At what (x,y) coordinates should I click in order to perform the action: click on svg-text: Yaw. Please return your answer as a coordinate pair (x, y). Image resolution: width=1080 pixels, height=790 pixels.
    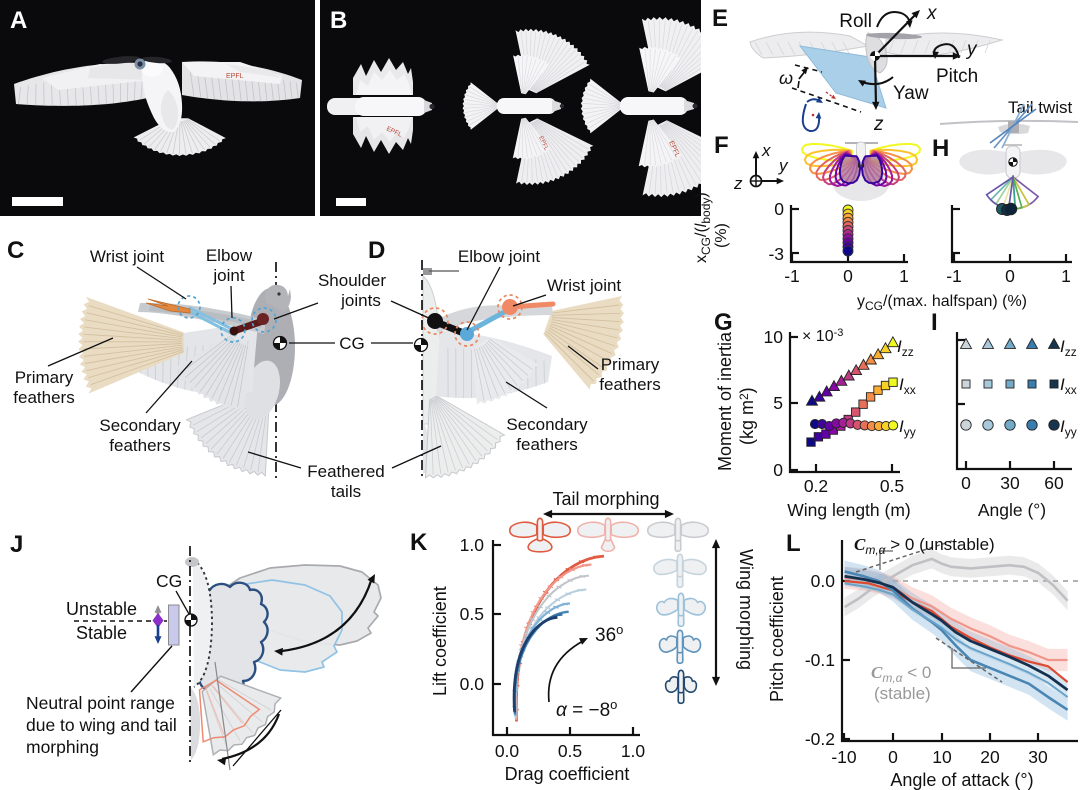
    Looking at the image, I should click on (911, 93).